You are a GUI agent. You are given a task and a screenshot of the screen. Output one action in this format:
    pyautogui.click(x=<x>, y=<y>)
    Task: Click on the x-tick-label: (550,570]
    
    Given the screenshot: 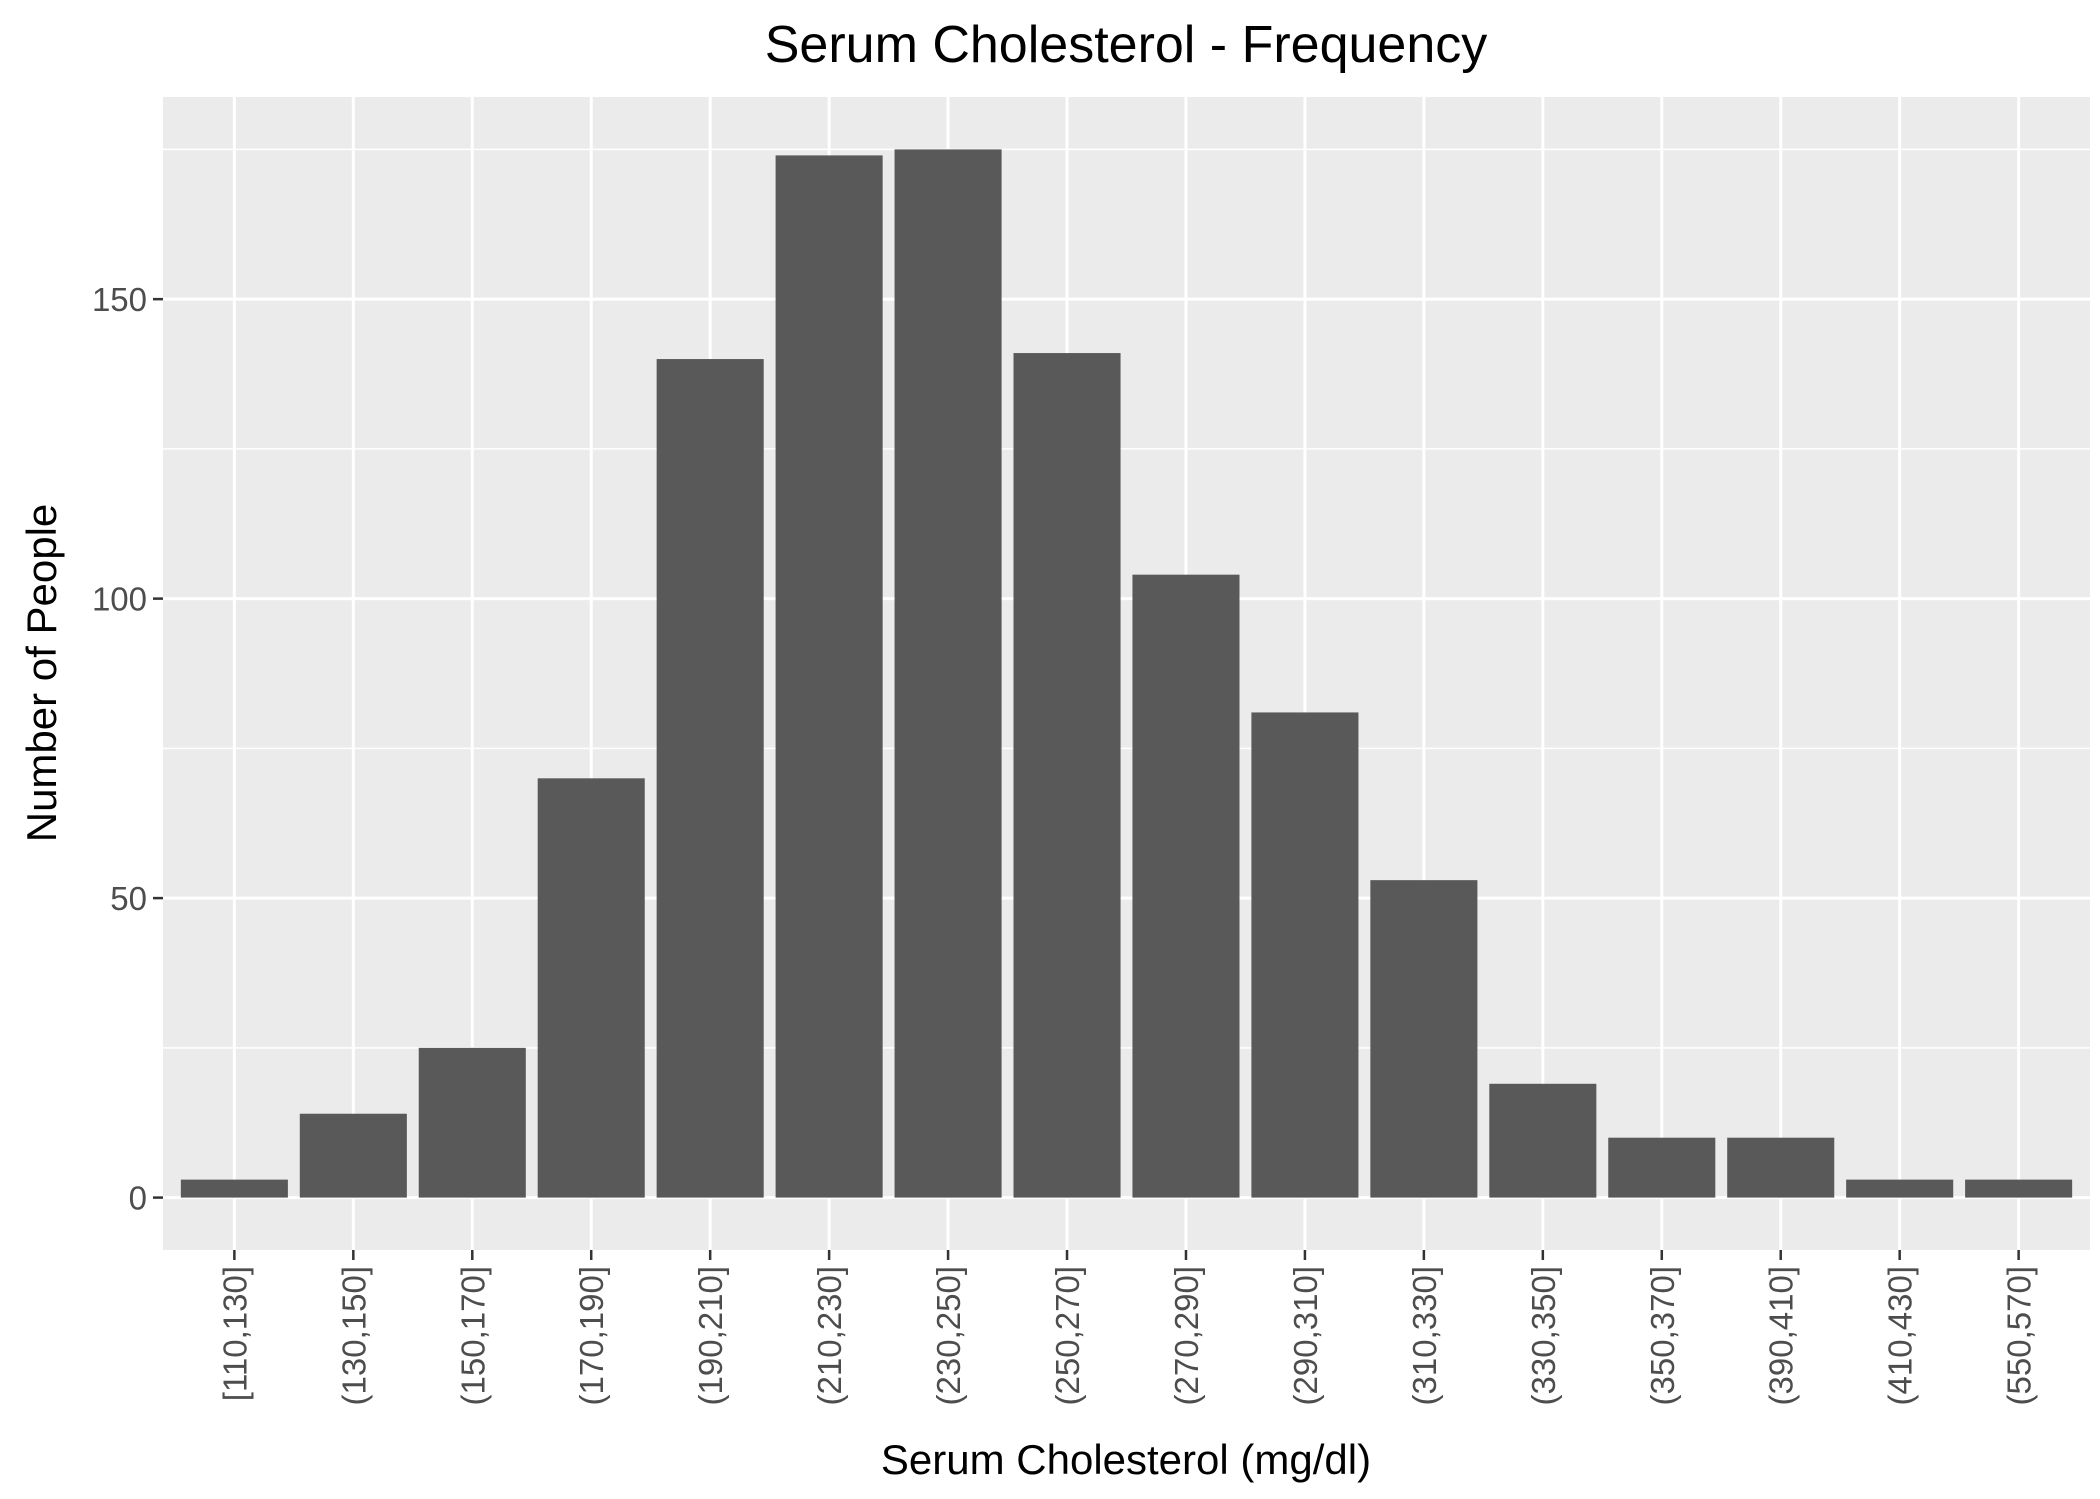 What is the action you would take?
    pyautogui.click(x=2019, y=1335)
    